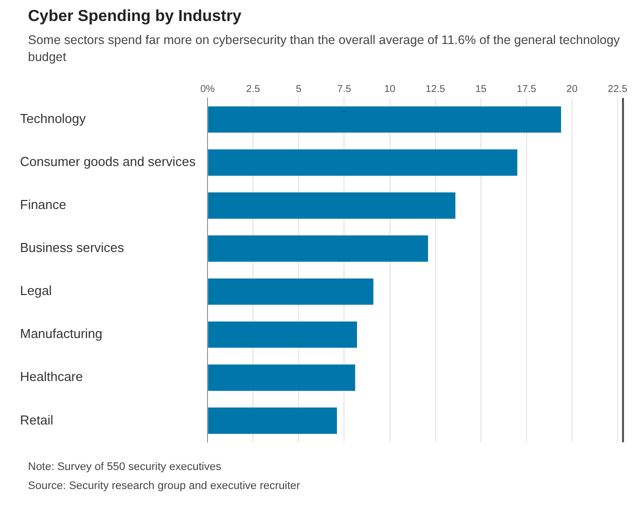 The image size is (640, 508). What do you see at coordinates (108, 162) in the screenshot?
I see `y-tick-label: Consumer goods and services` at bounding box center [108, 162].